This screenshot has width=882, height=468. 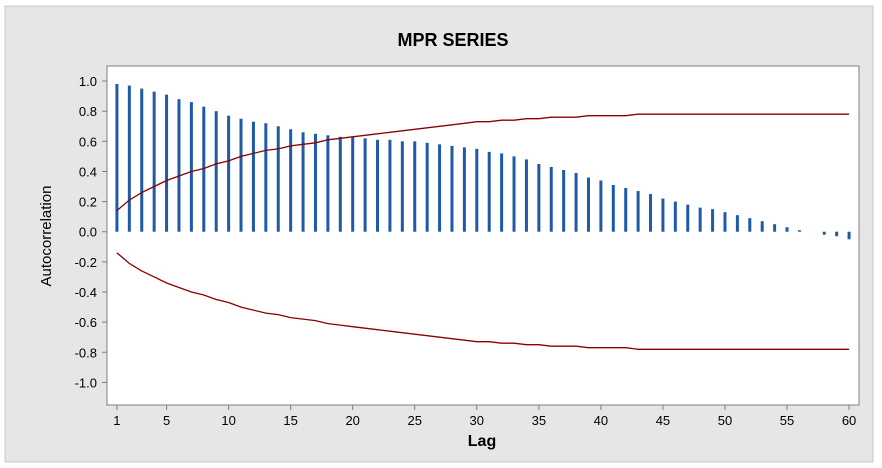 I want to click on x-tick-label: 20, so click(x=352, y=420).